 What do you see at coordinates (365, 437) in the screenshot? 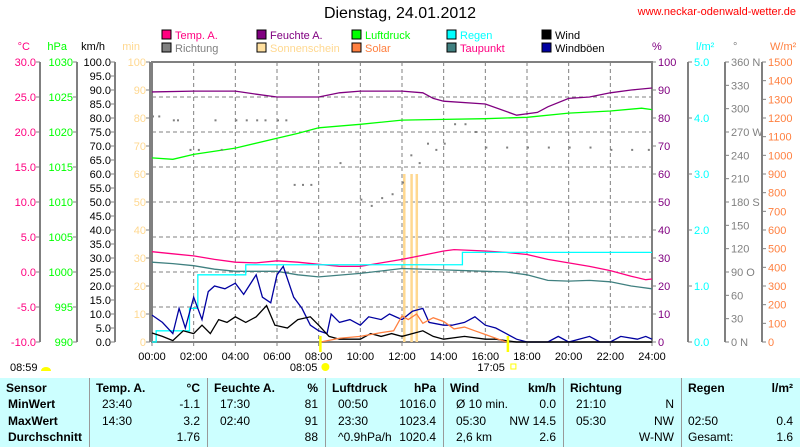
I see `cell-time: ^0.9hPa/h` at bounding box center [365, 437].